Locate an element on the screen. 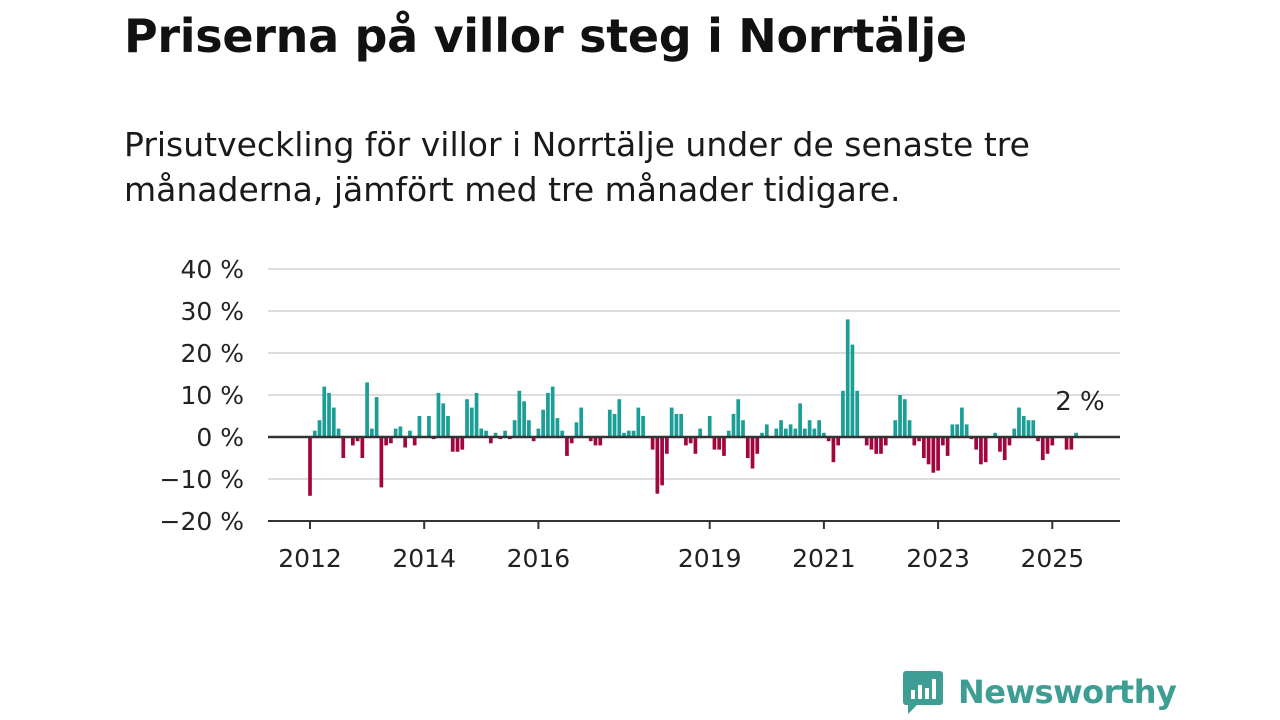 Image resolution: width=1280 pixels, height=720 pixels. x-tick-label: 2025 is located at coordinates (1052, 558).